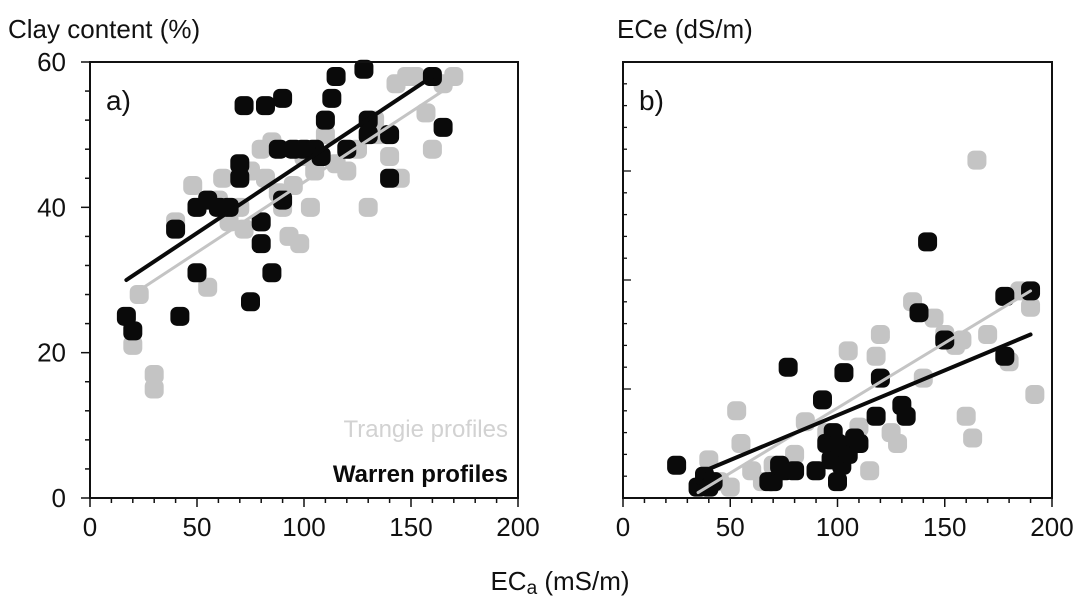 This screenshot has height=606, width=1083. I want to click on y-axis-title: Clay content (%), so click(104, 29).